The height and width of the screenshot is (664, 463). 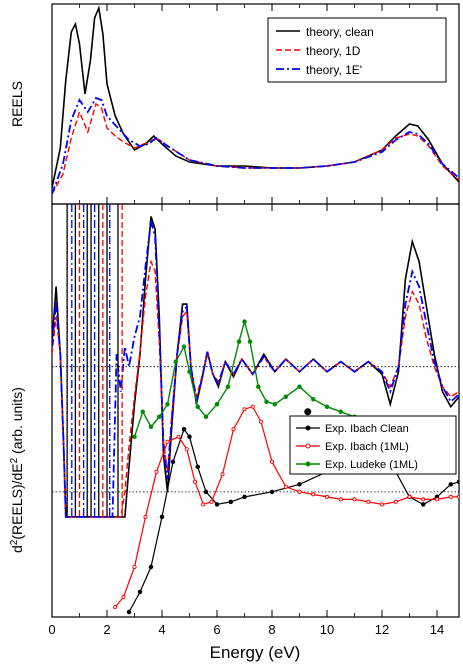 What do you see at coordinates (382, 629) in the screenshot?
I see `x-tick-label: 12` at bounding box center [382, 629].